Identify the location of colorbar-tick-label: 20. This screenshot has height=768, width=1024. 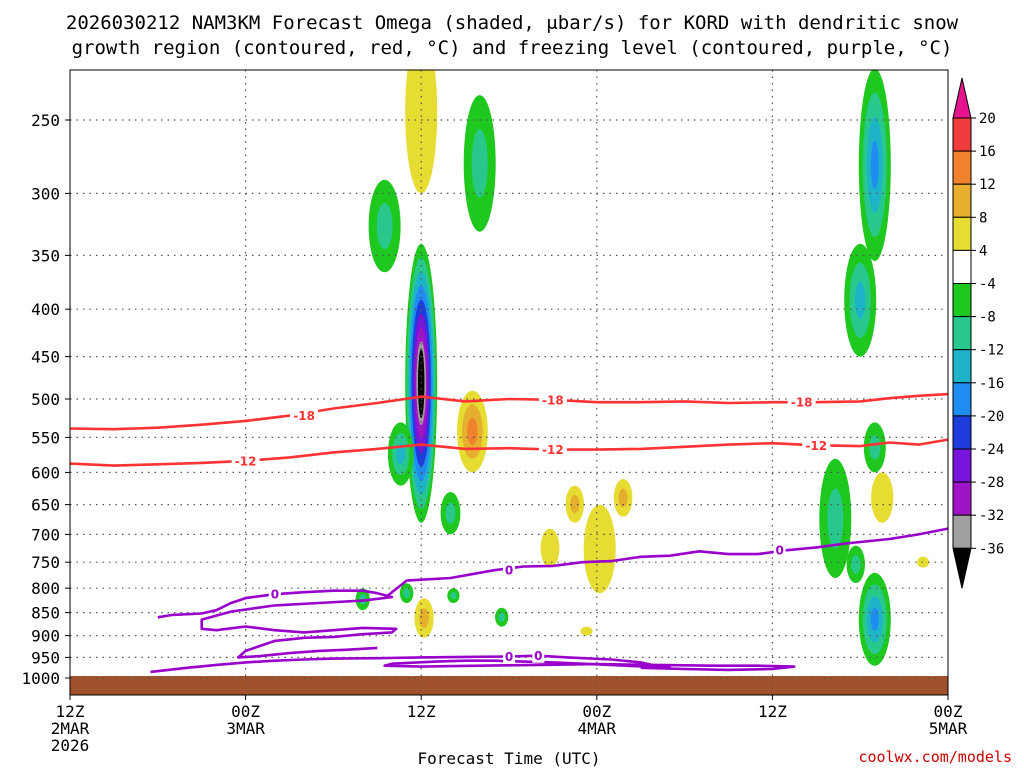
(987, 119).